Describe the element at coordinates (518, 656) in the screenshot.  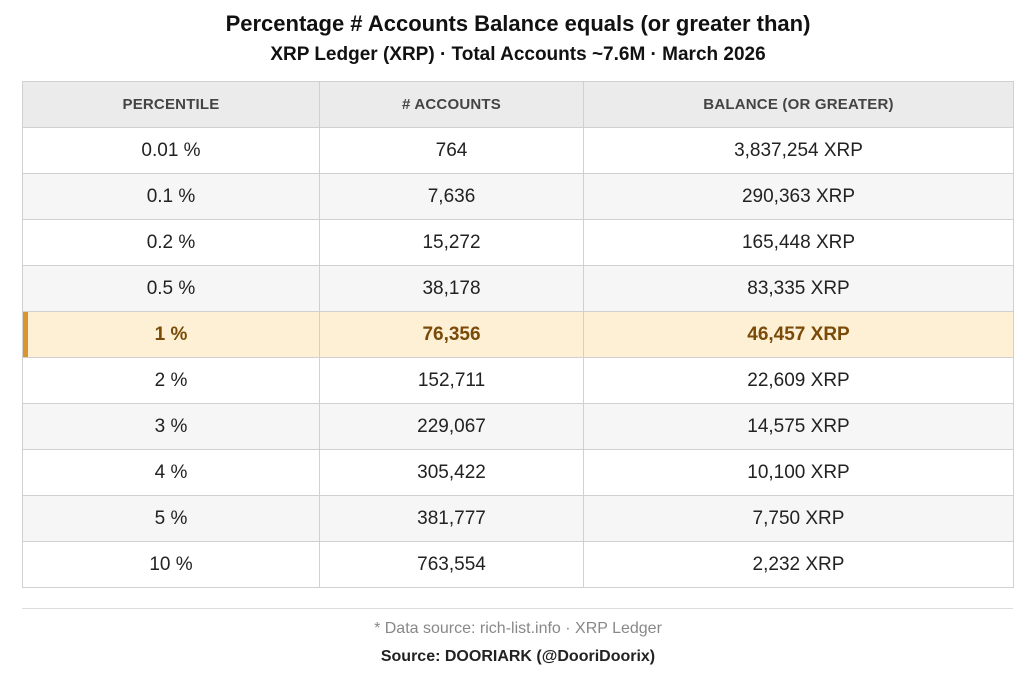
I see `source-credit: Source: DOORIARK (@DooriDoorix)` at that location.